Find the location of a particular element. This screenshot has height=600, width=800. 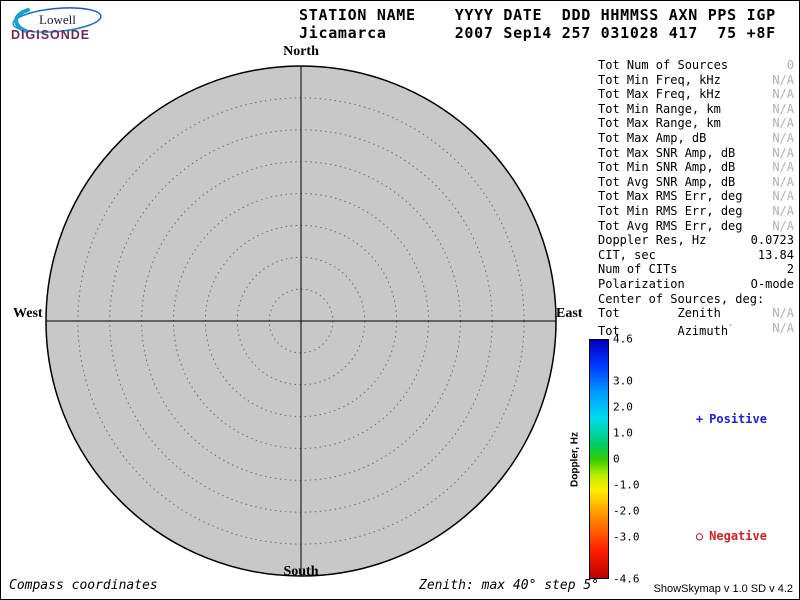

stat-row: Tot Min Range, km N/A is located at coordinates (696, 109).